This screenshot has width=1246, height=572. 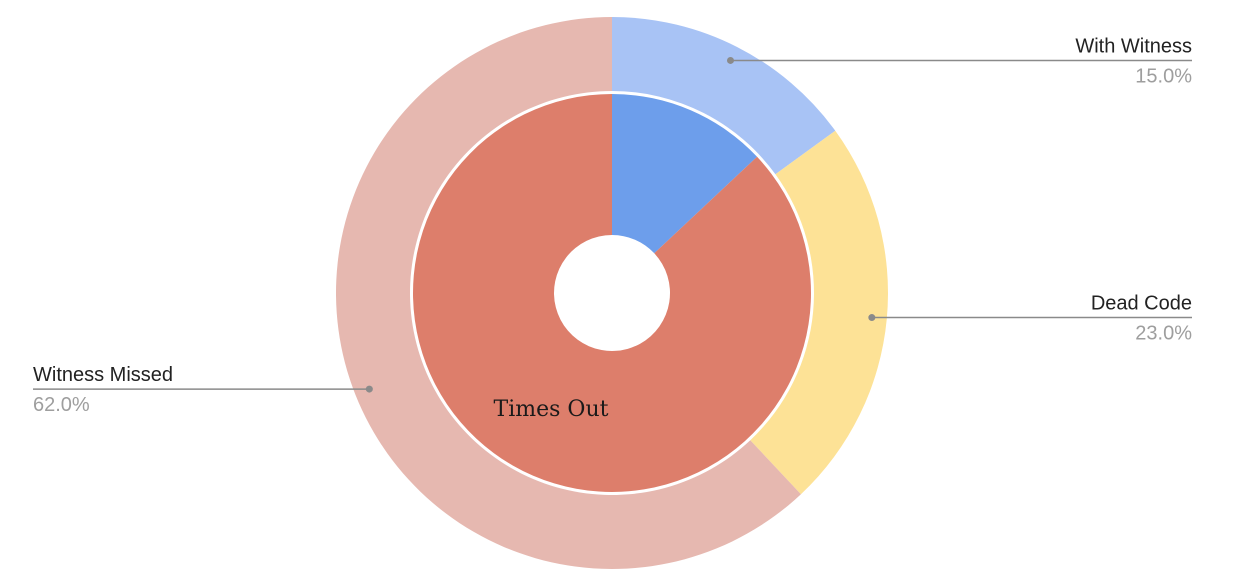 I want to click on outer-slice-dead-code, so click(x=819, y=312).